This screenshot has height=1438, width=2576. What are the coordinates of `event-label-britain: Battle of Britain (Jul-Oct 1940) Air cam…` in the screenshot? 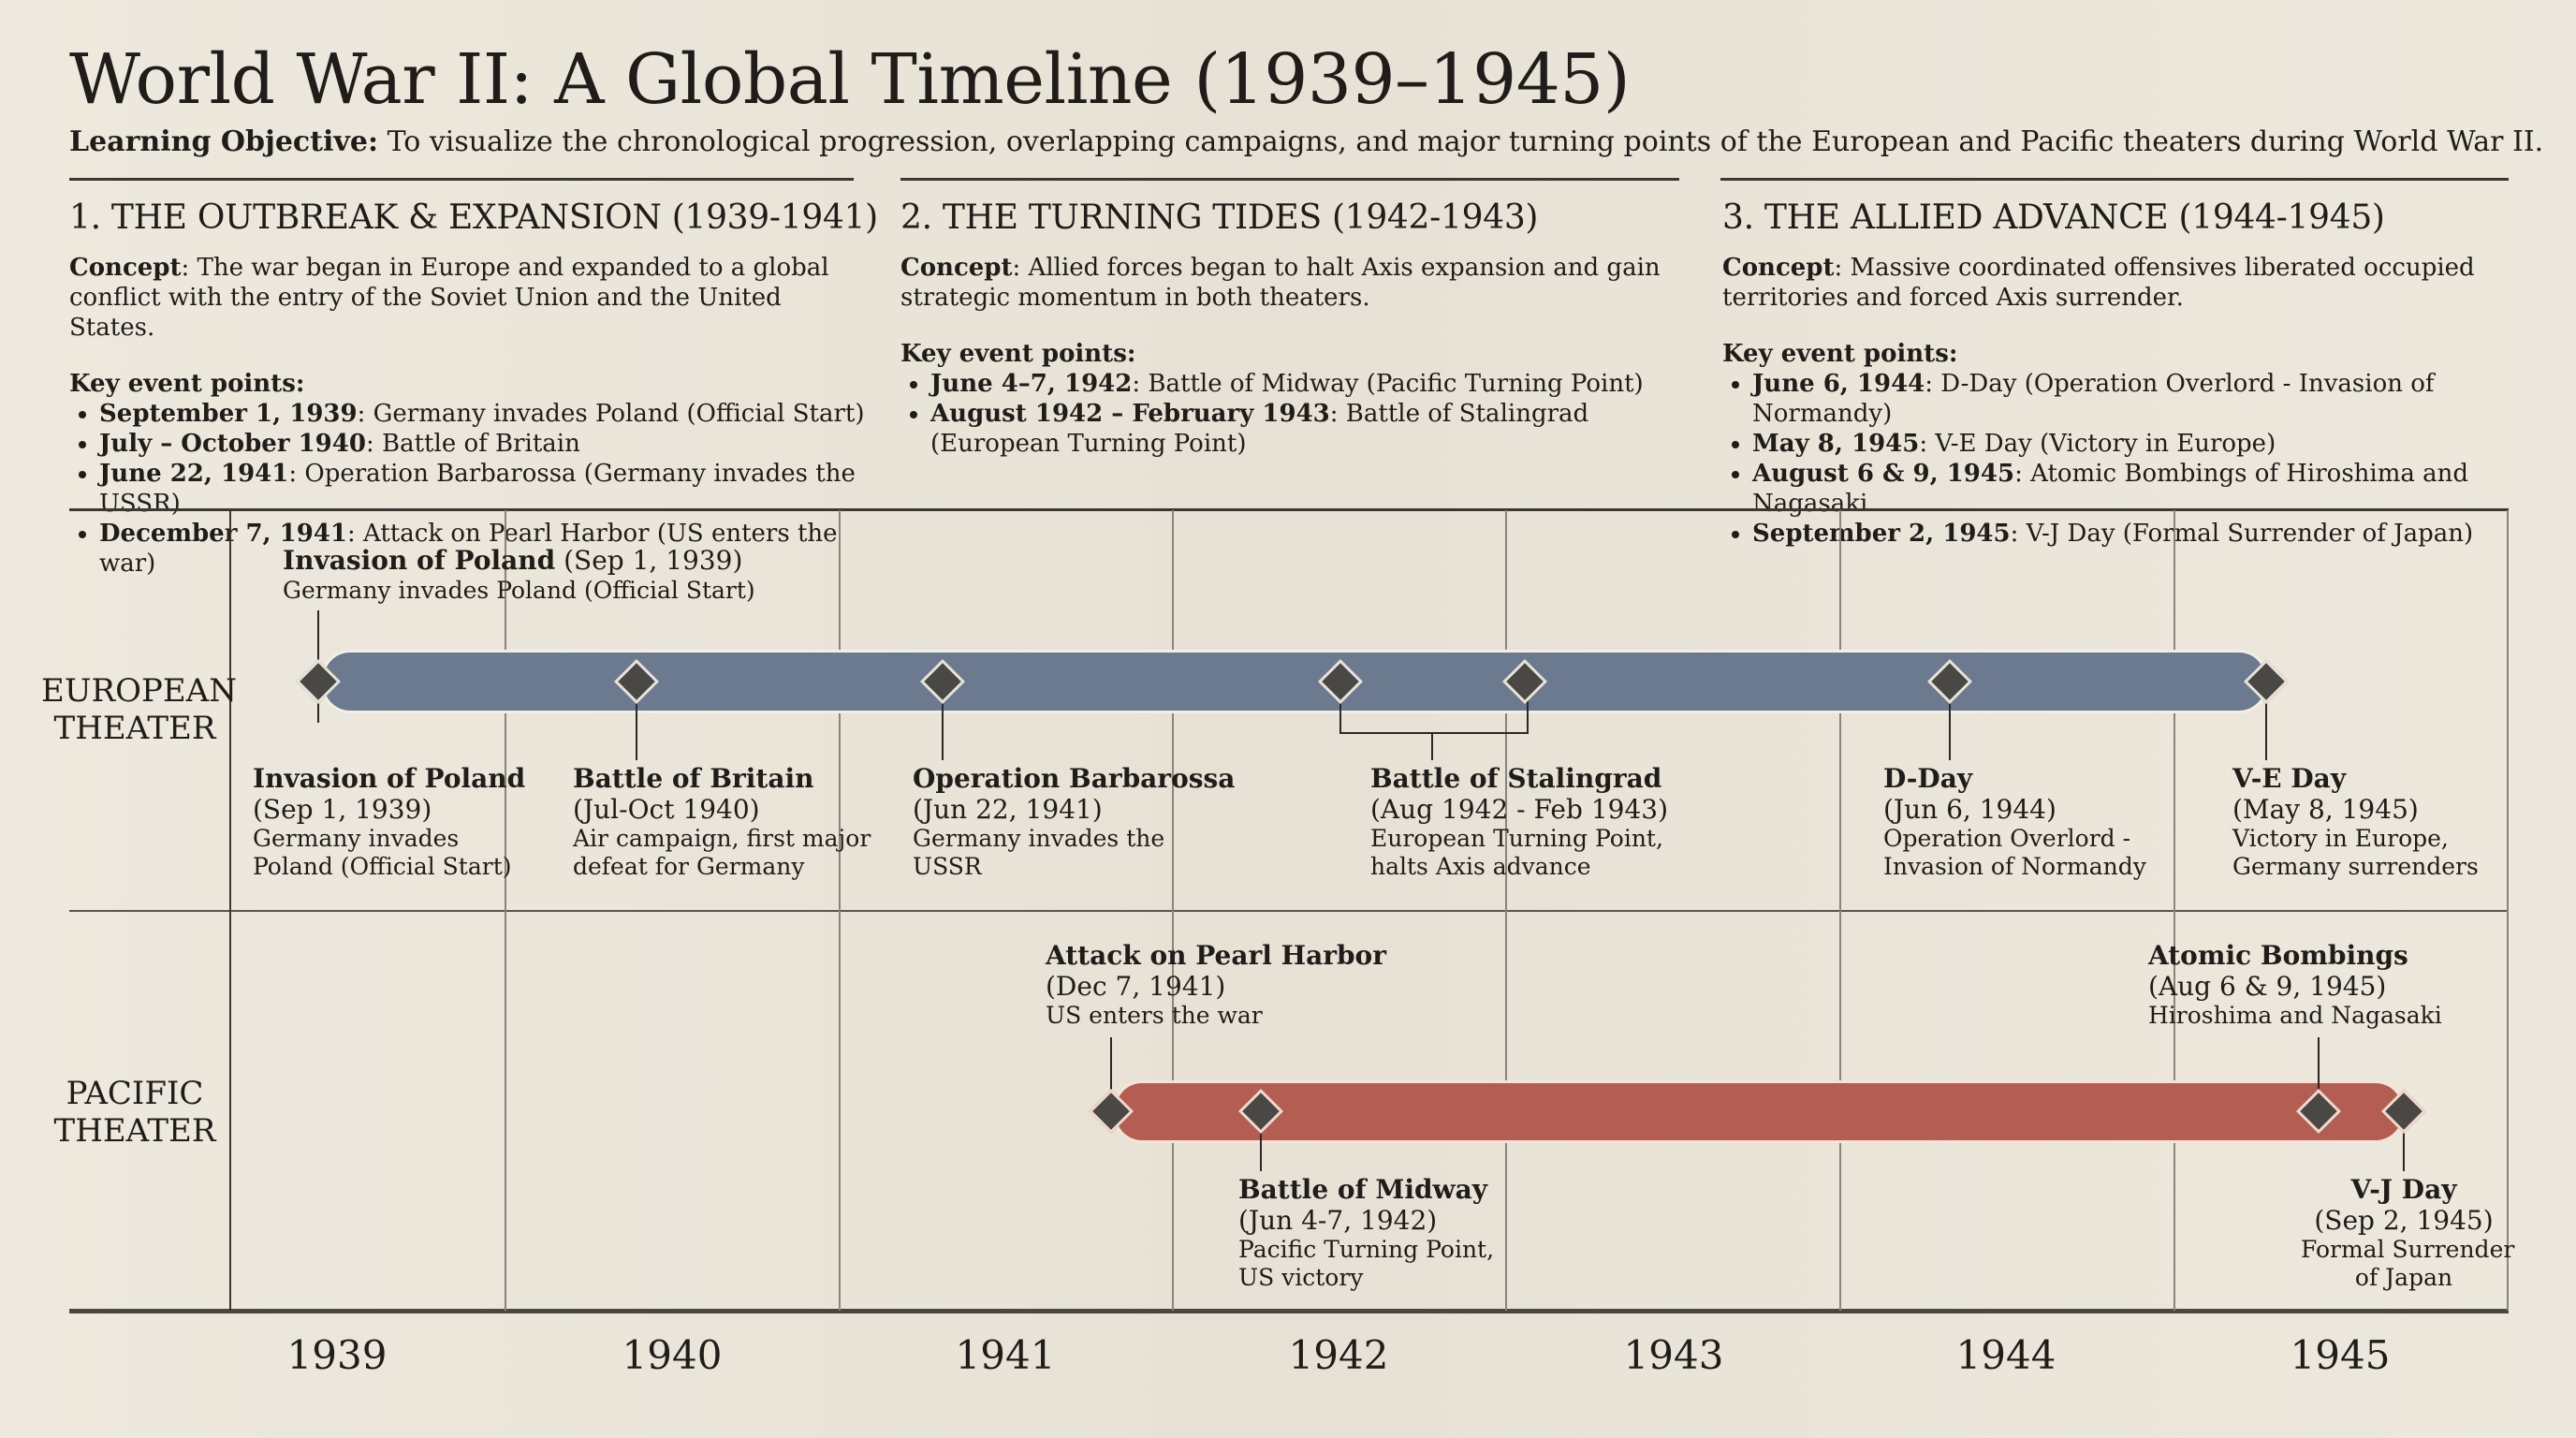 It's located at (722, 821).